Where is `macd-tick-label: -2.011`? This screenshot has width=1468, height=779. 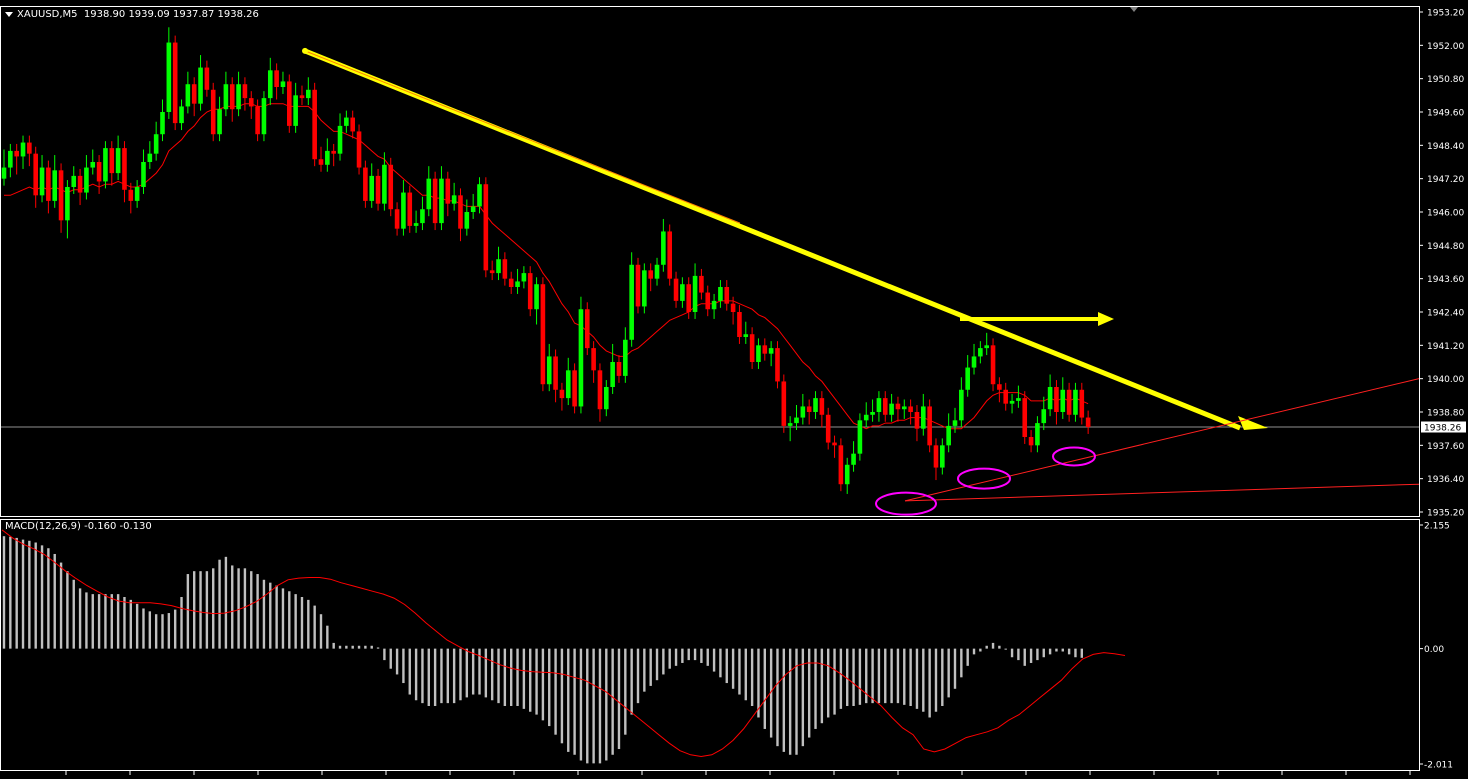 macd-tick-label: -2.011 is located at coordinates (1438, 766).